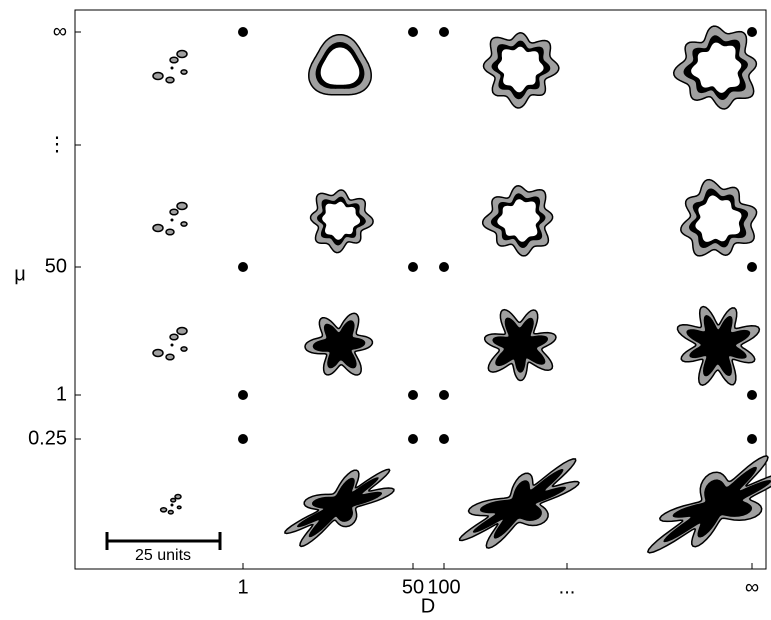 This screenshot has height=620, width=771. Describe the element at coordinates (428, 606) in the screenshot. I see `x-axis-label: D` at that location.